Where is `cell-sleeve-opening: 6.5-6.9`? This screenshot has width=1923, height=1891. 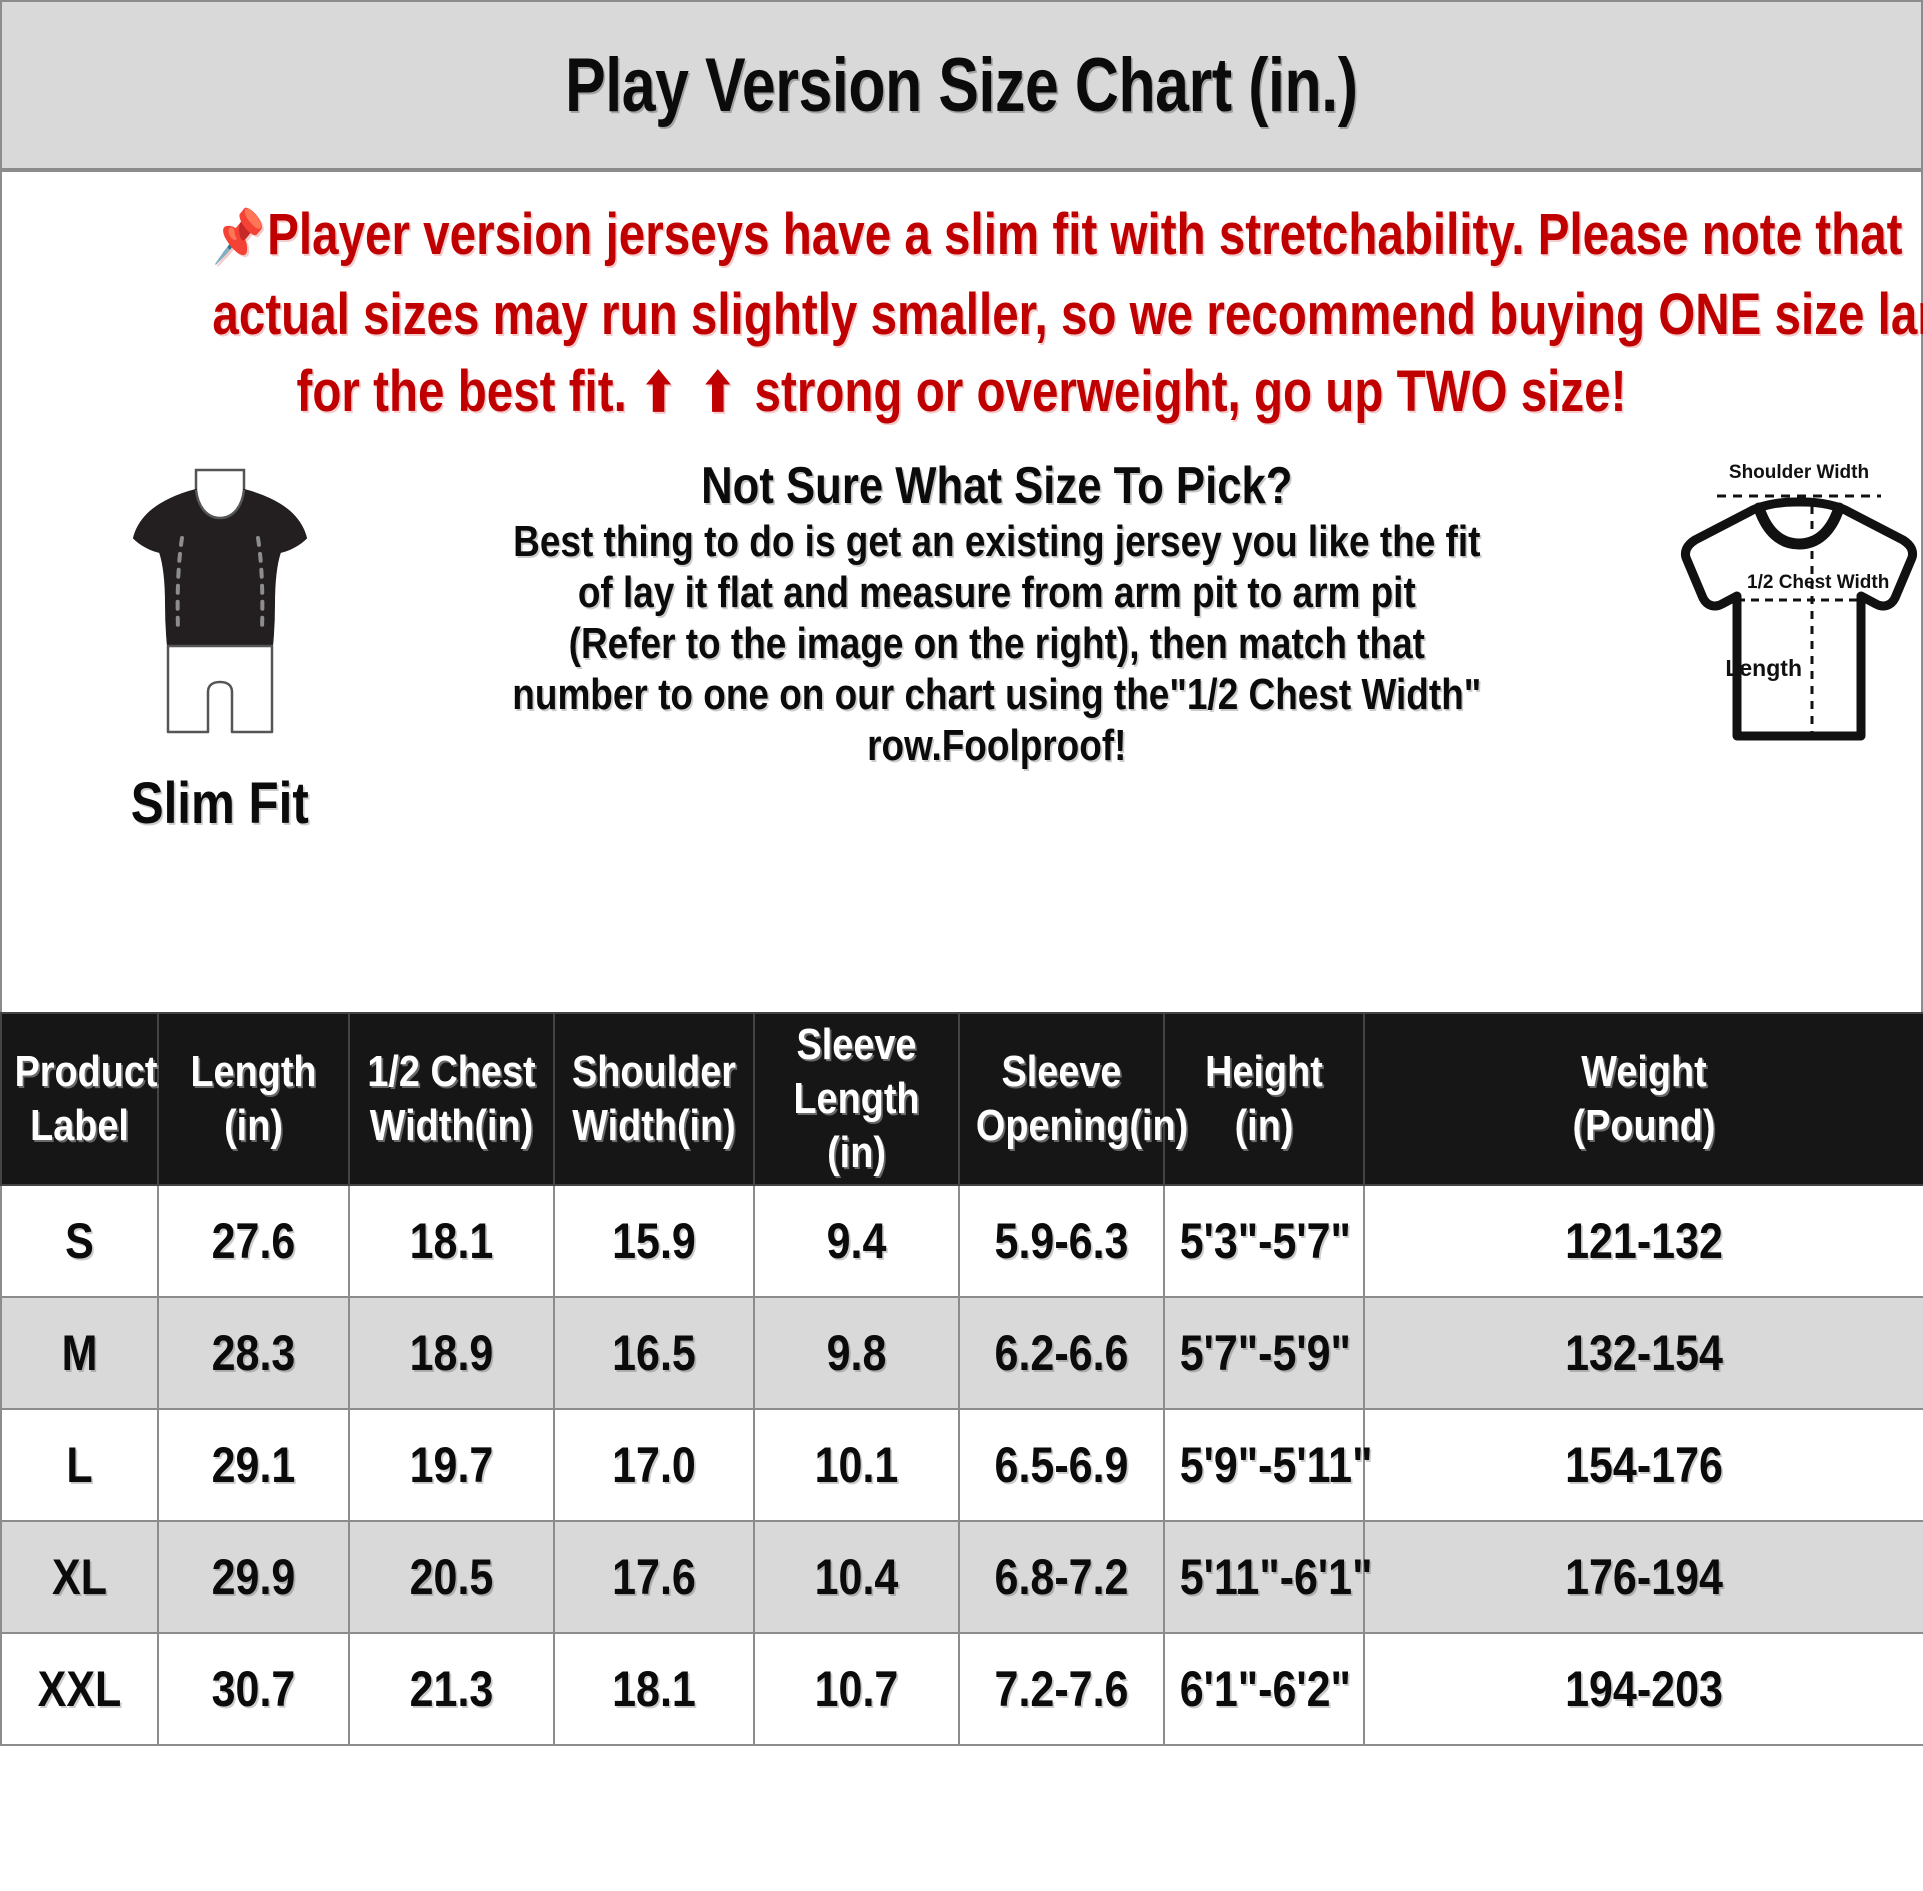 cell-sleeve-opening: 6.5-6.9 is located at coordinates (1061, 1465).